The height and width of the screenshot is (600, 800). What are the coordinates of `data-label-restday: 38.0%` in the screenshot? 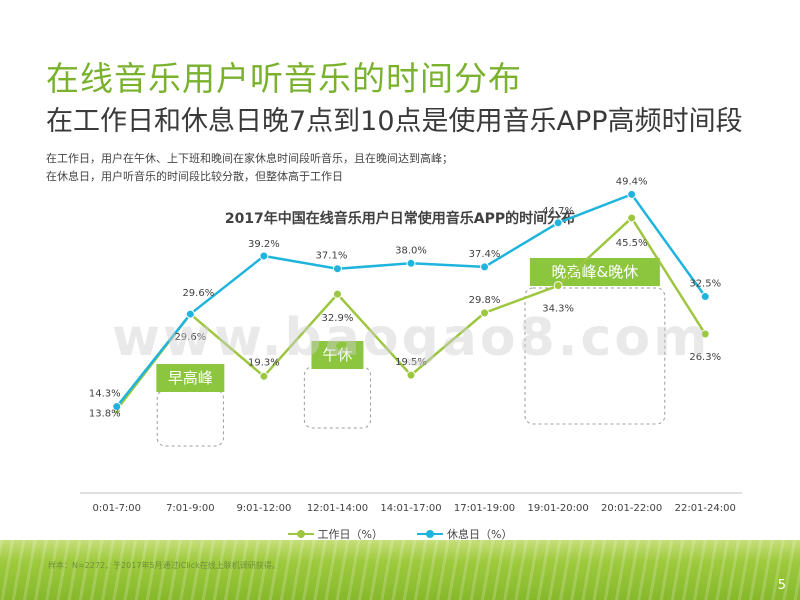 It's located at (411, 250).